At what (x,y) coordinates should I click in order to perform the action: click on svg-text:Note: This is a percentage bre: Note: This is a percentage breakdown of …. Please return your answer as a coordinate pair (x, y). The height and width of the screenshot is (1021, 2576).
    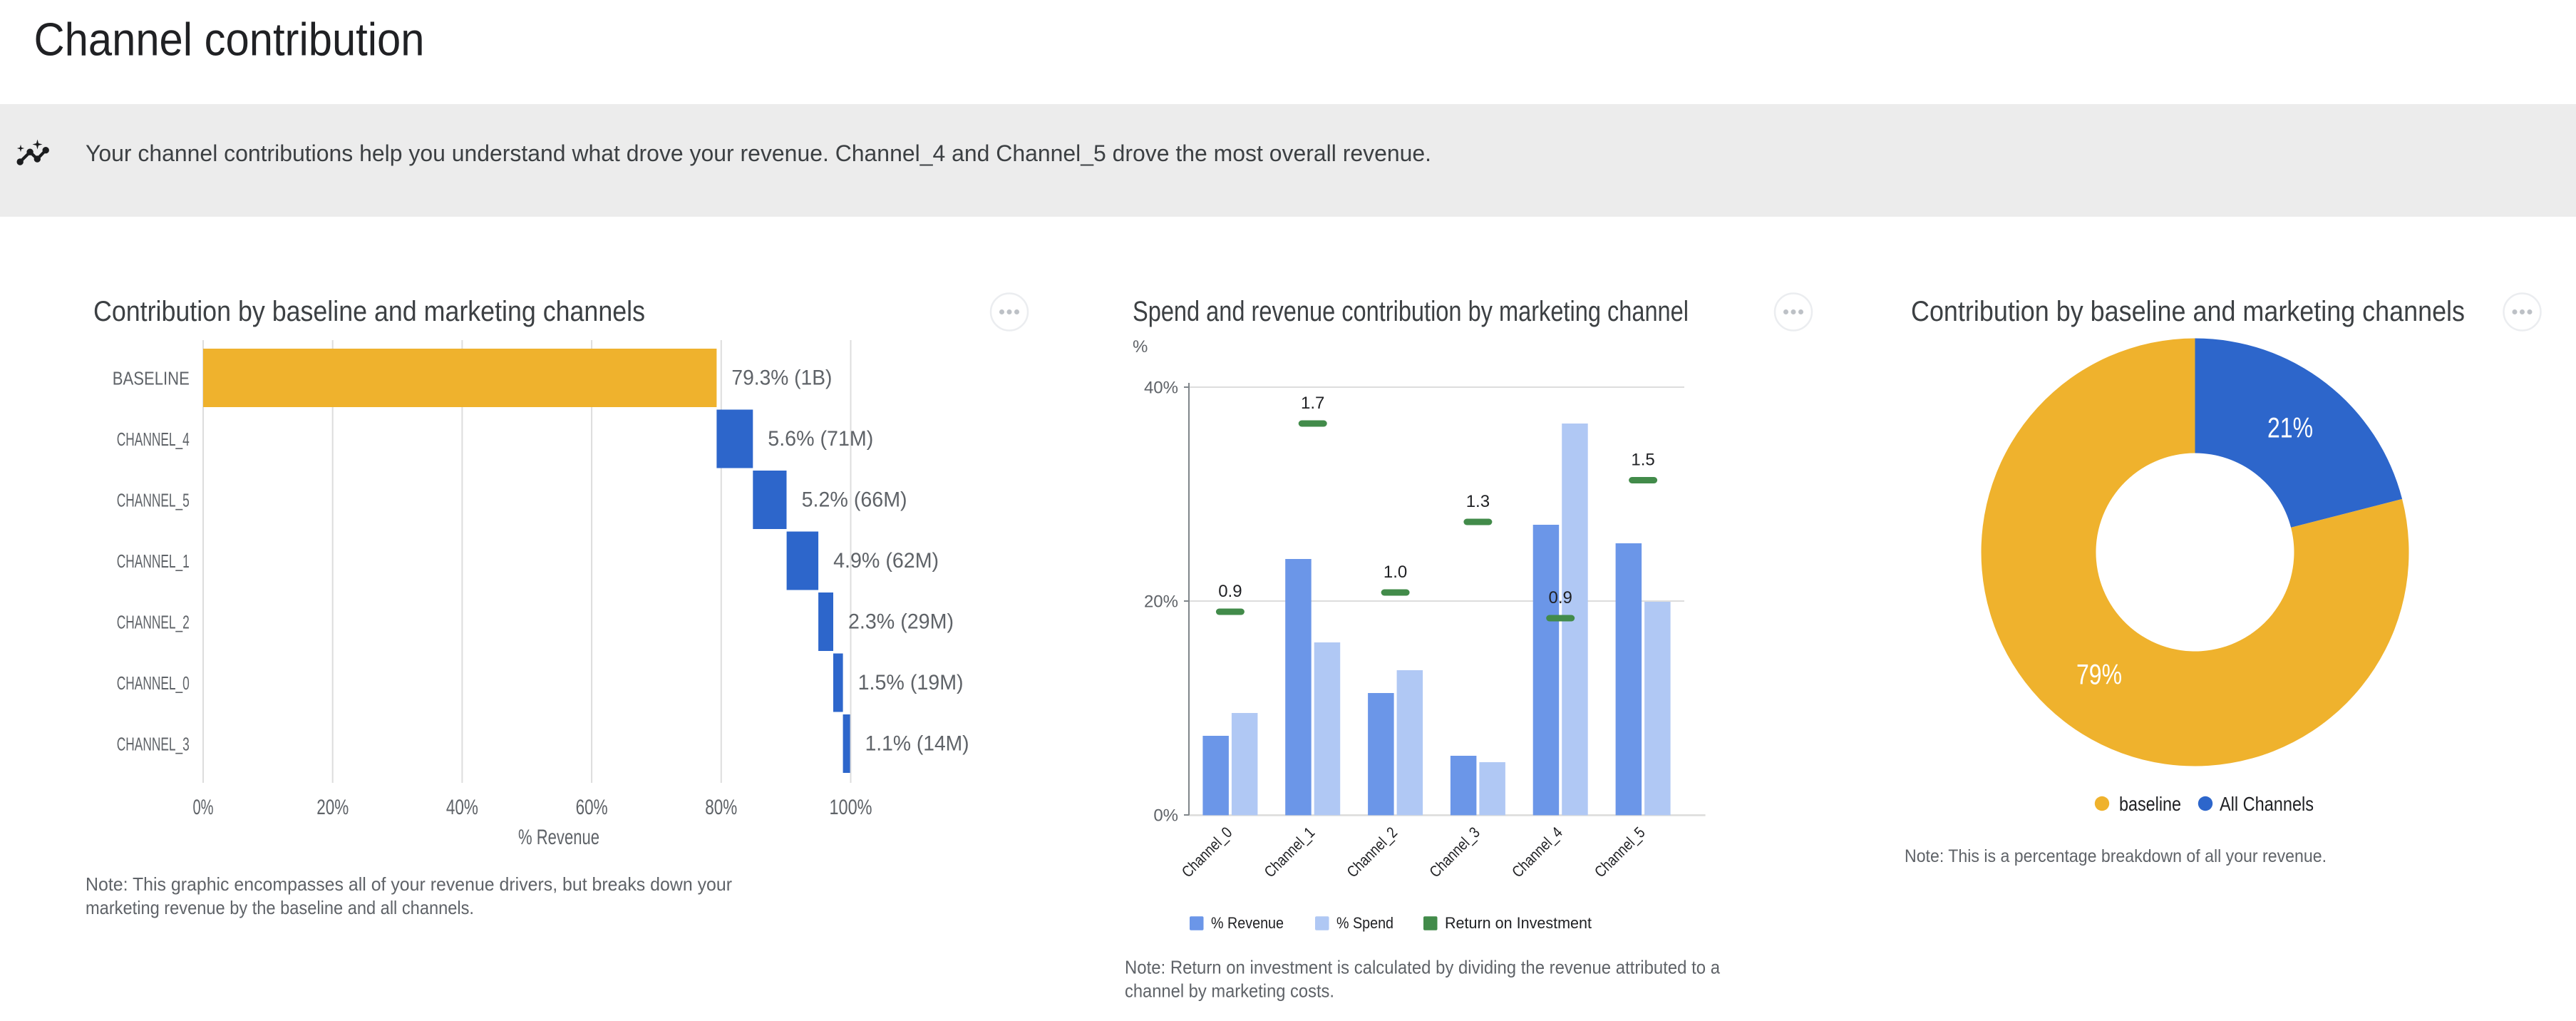
    Looking at the image, I should click on (2116, 856).